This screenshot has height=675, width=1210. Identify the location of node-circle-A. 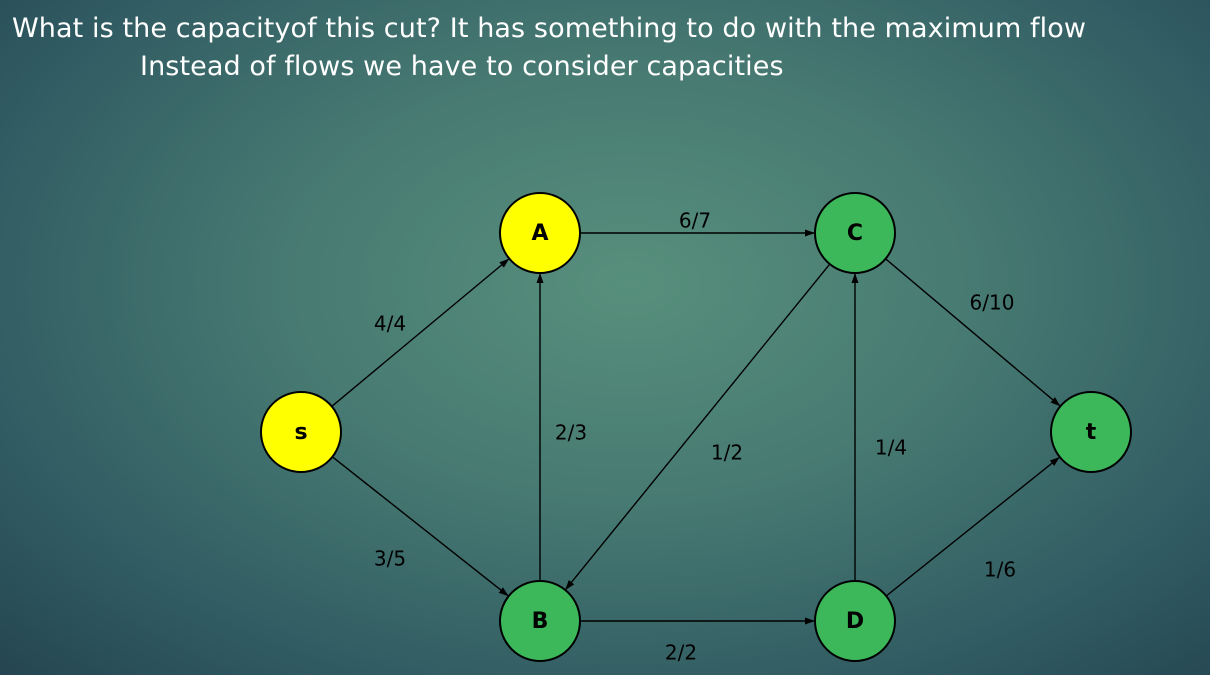
(540, 233).